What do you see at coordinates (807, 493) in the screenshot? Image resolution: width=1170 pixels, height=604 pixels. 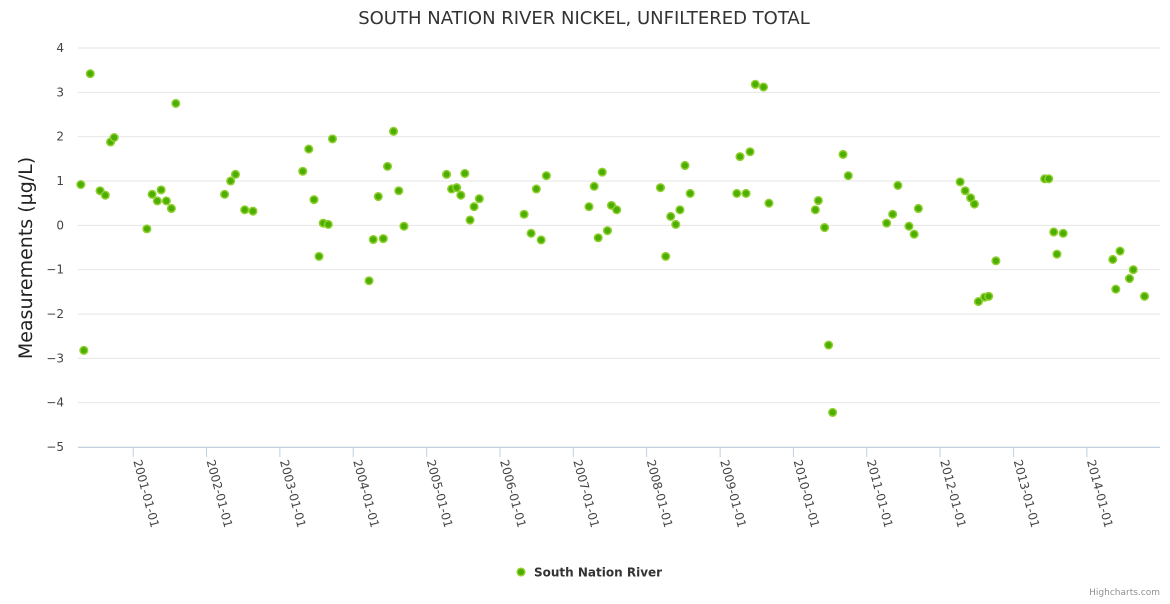 I see `x-tick-label: 2010-01-01` at bounding box center [807, 493].